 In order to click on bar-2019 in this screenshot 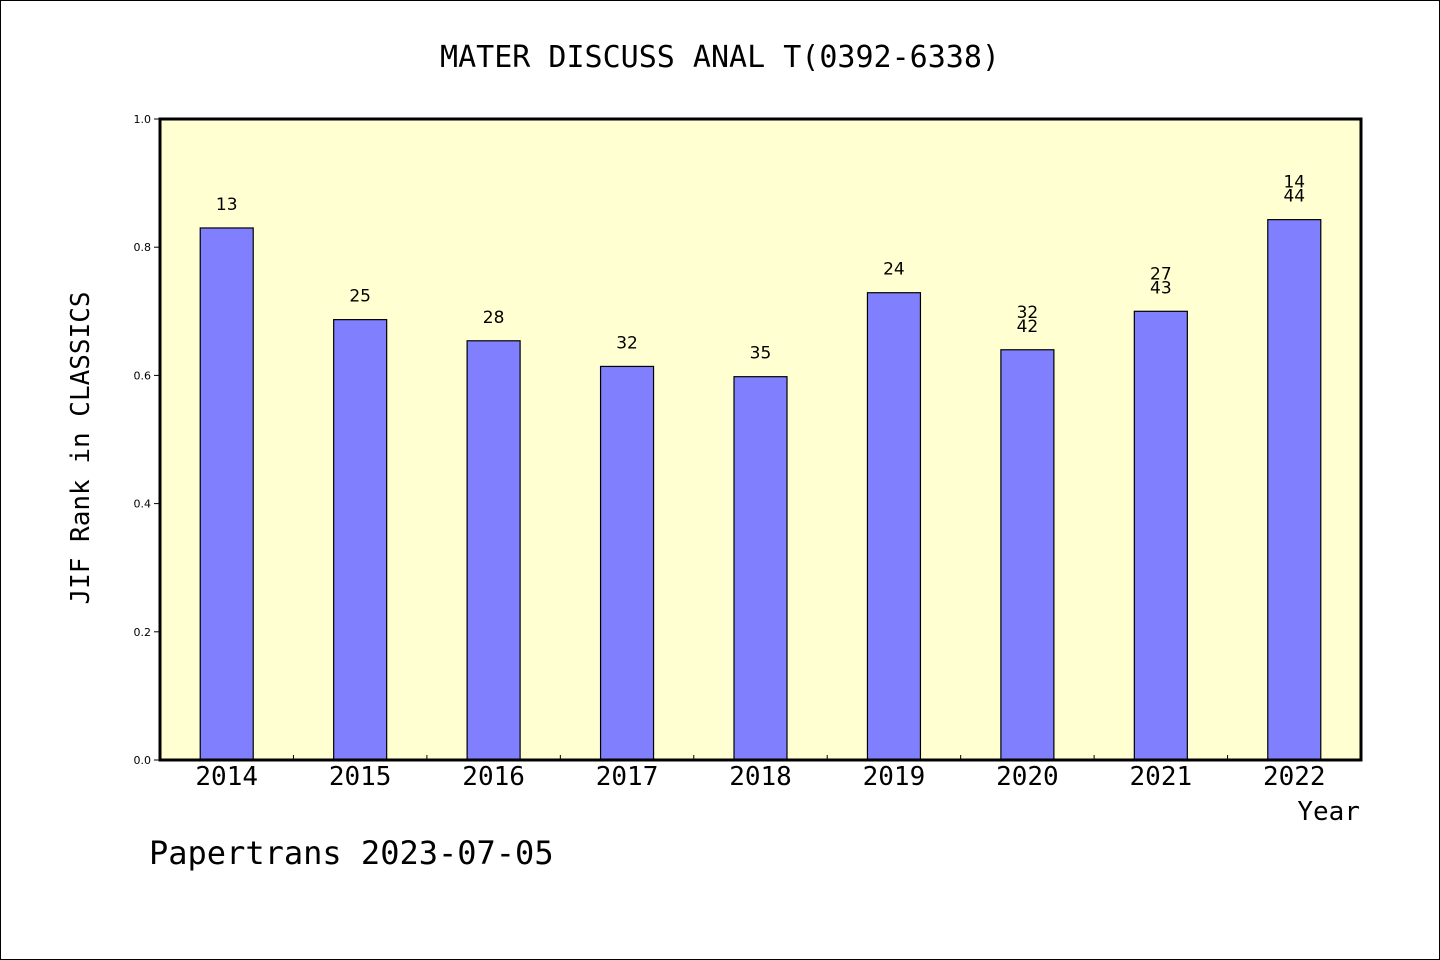, I will do `click(894, 526)`.